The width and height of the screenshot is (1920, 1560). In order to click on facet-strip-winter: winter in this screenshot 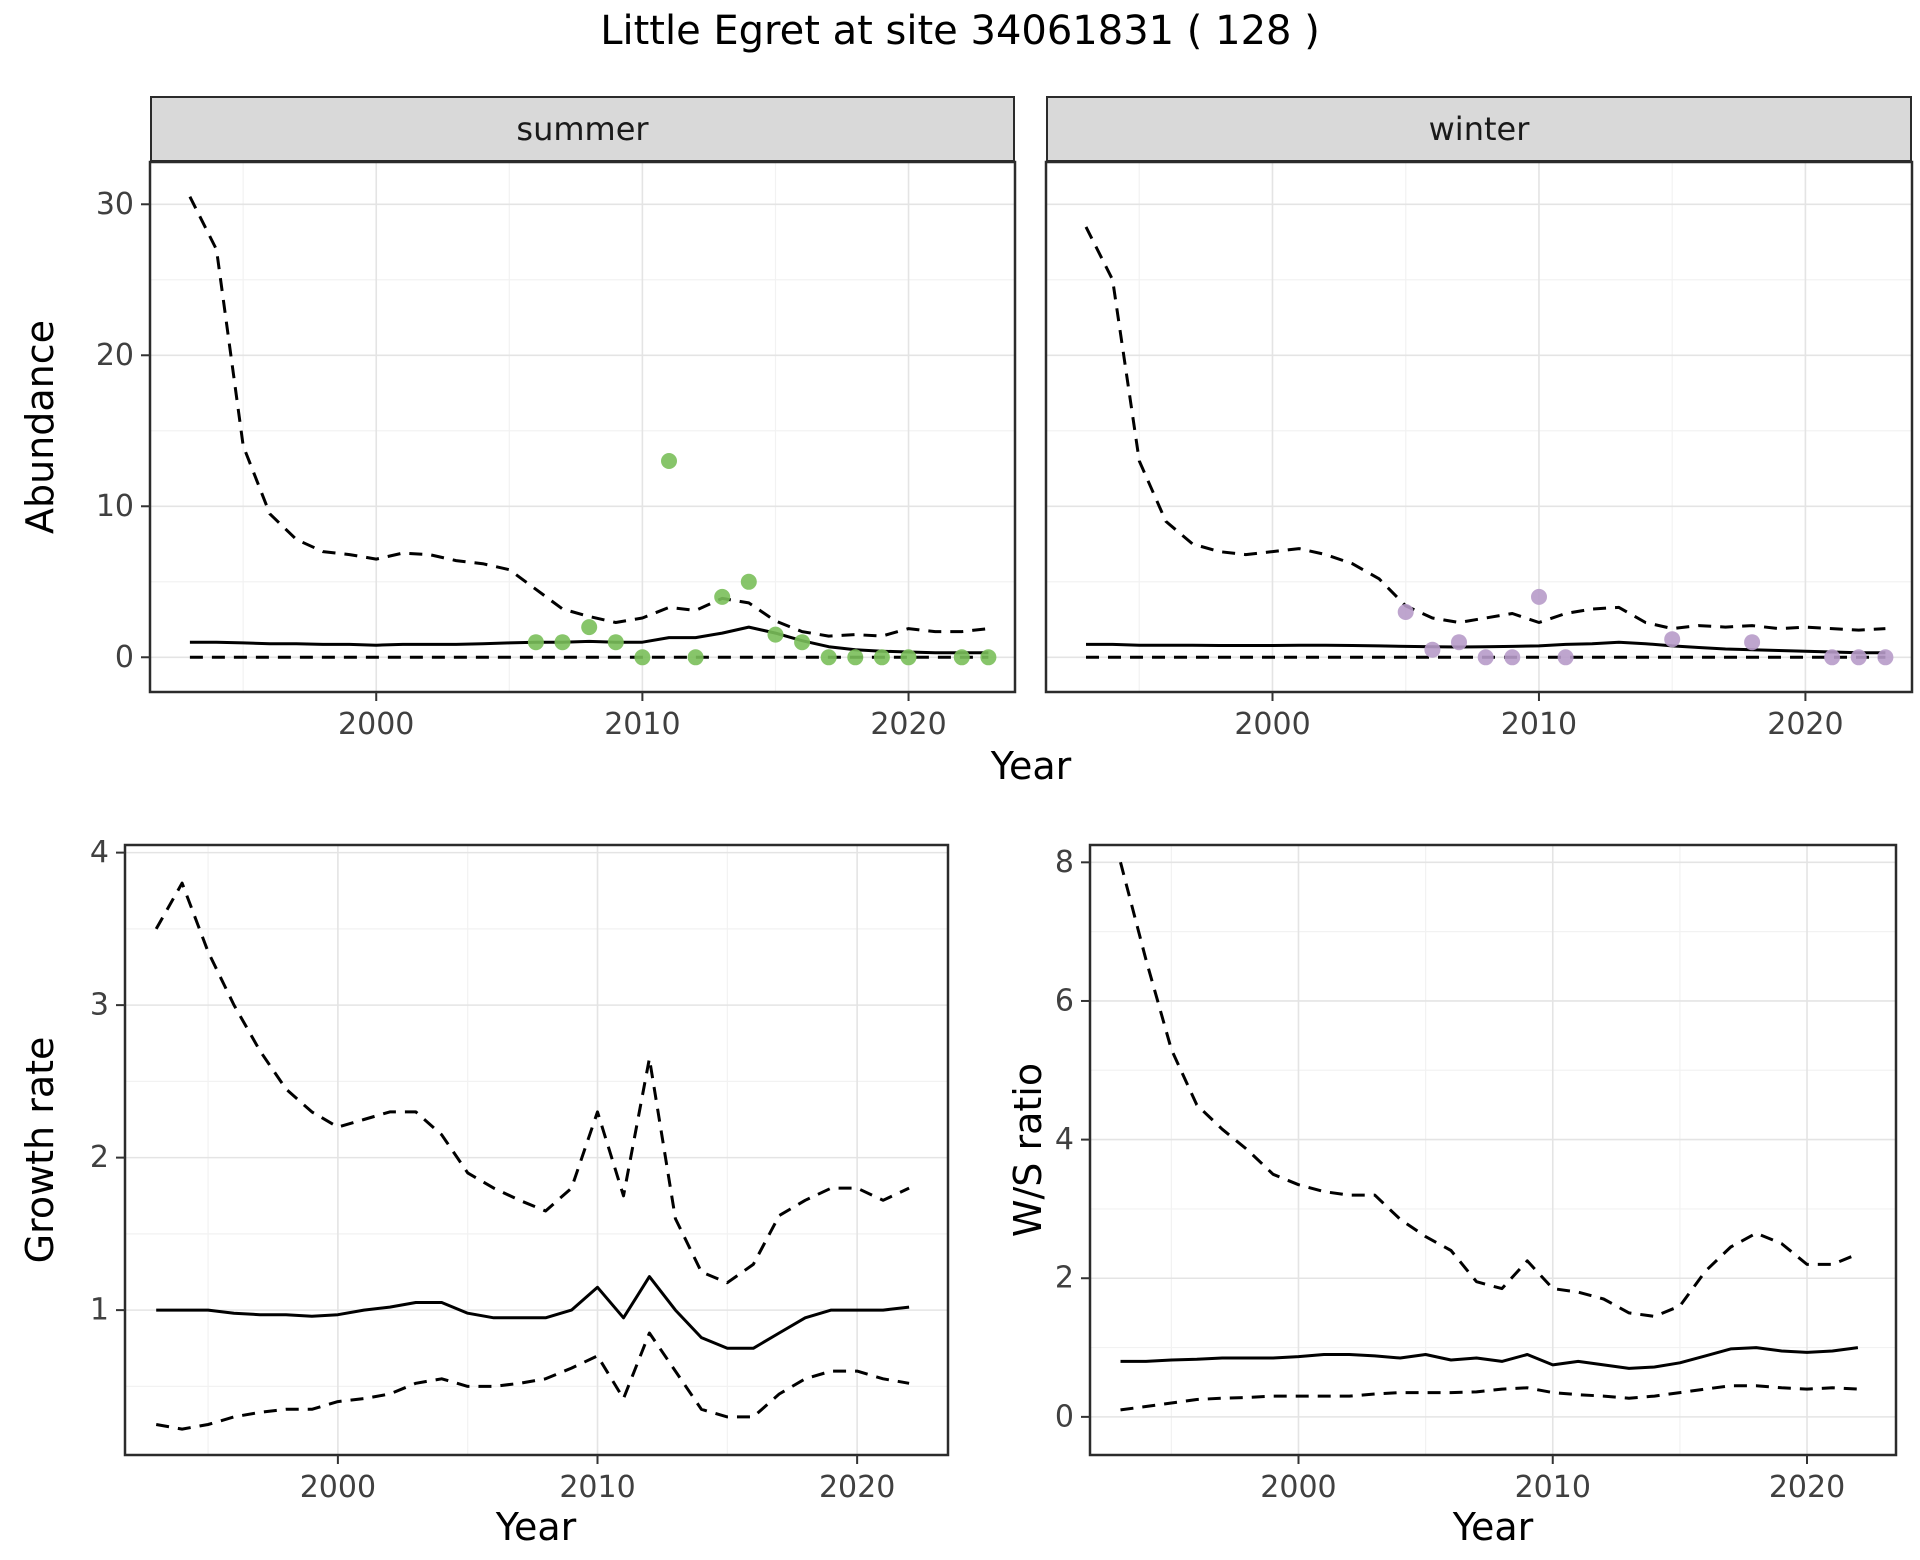, I will do `click(1479, 129)`.